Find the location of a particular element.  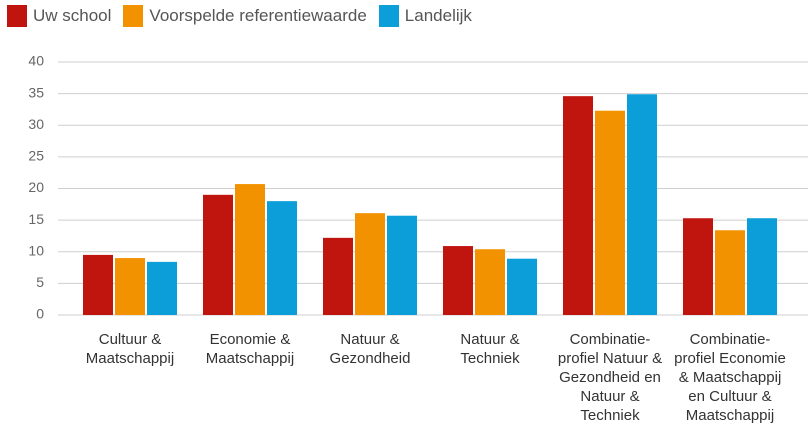

legend-item: Landelijk is located at coordinates (425, 16).